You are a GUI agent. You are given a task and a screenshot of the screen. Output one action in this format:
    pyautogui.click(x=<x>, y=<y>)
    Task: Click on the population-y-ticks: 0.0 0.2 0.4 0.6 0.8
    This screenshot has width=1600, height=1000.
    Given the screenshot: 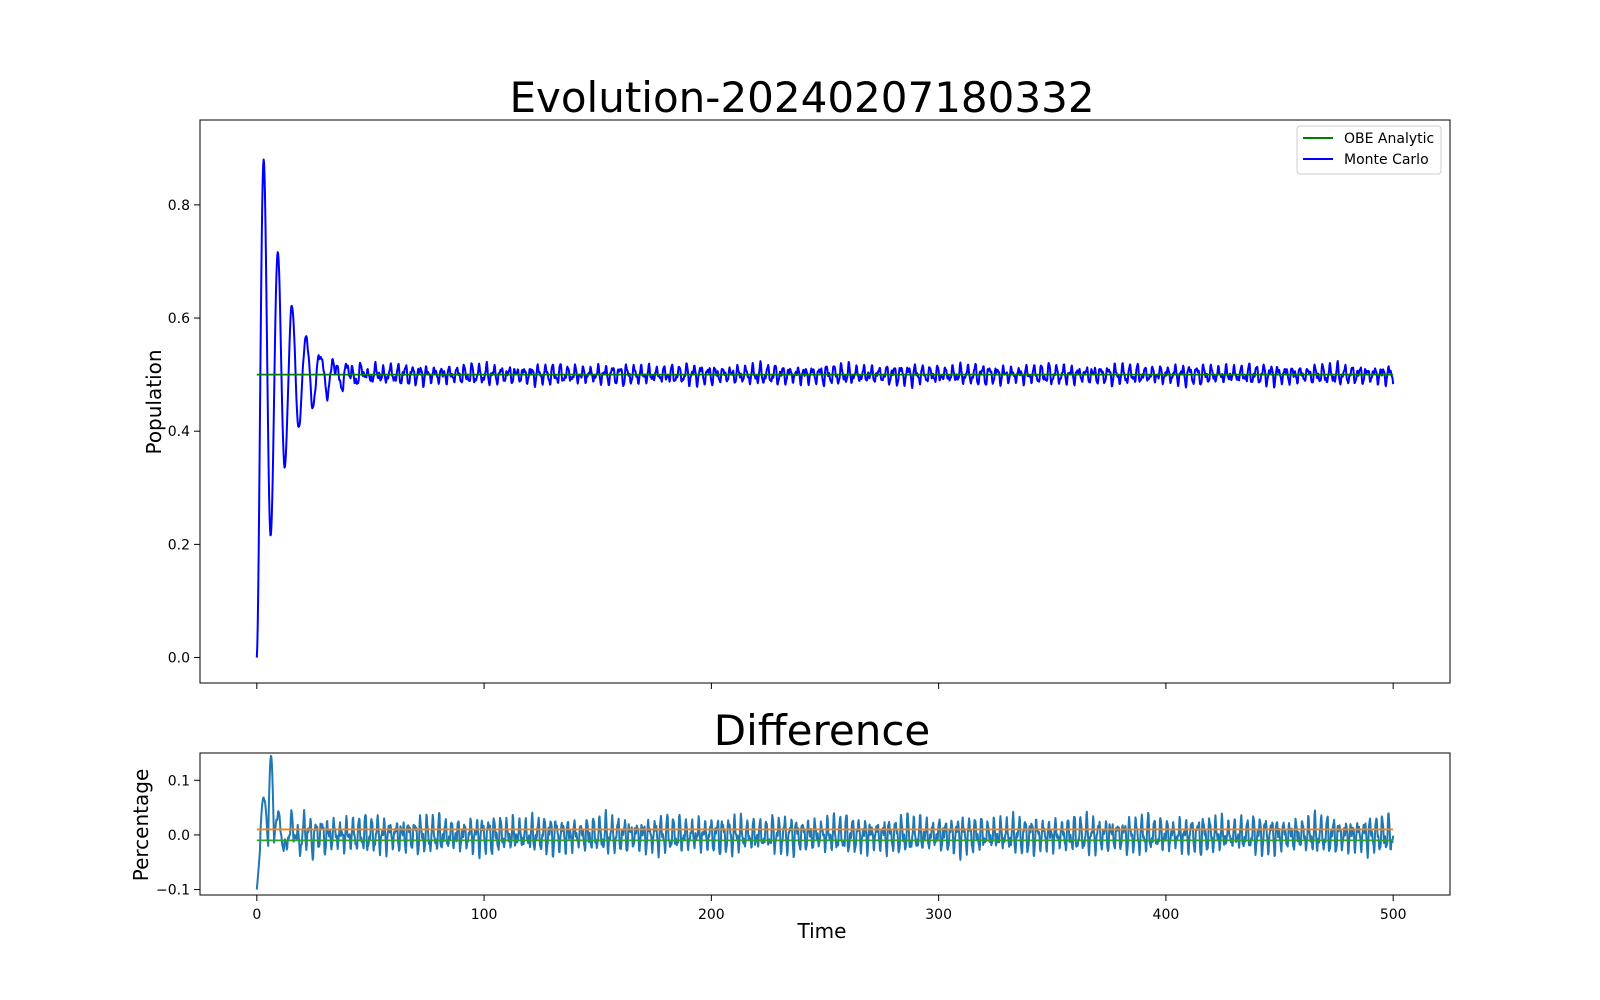 What is the action you would take?
    pyautogui.click(x=184, y=432)
    